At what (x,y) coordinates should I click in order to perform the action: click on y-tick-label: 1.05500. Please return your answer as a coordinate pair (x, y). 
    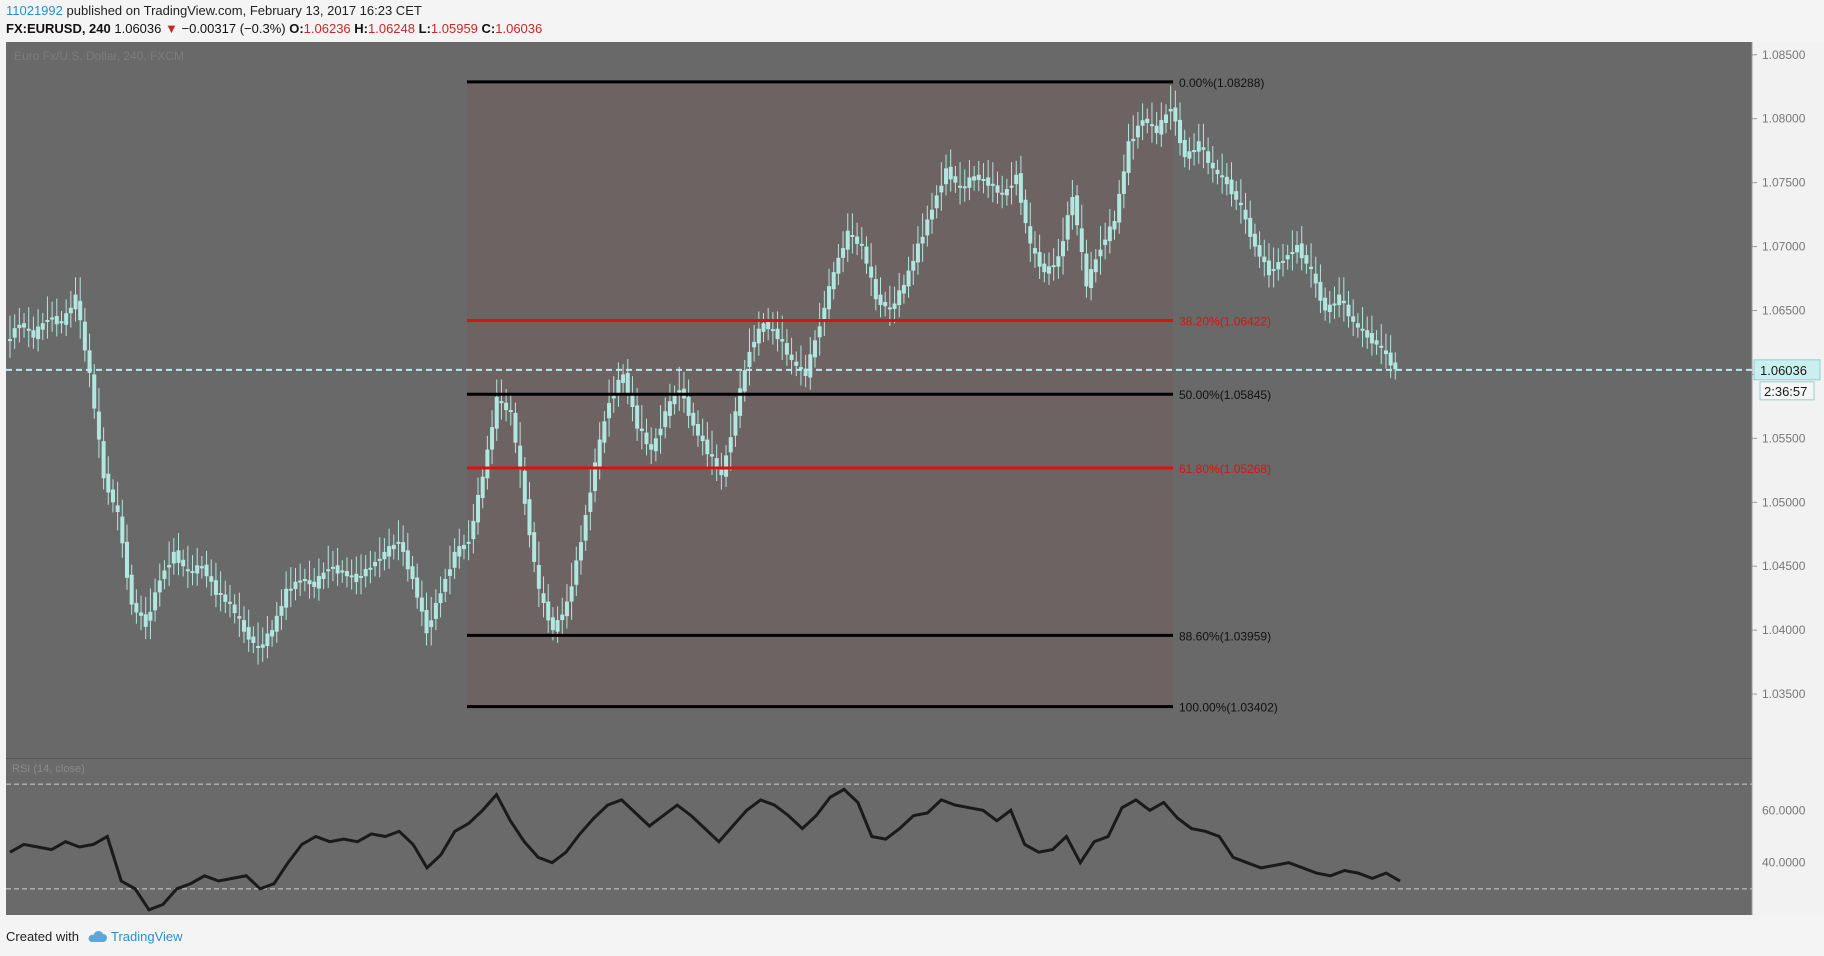
    Looking at the image, I should click on (1784, 438).